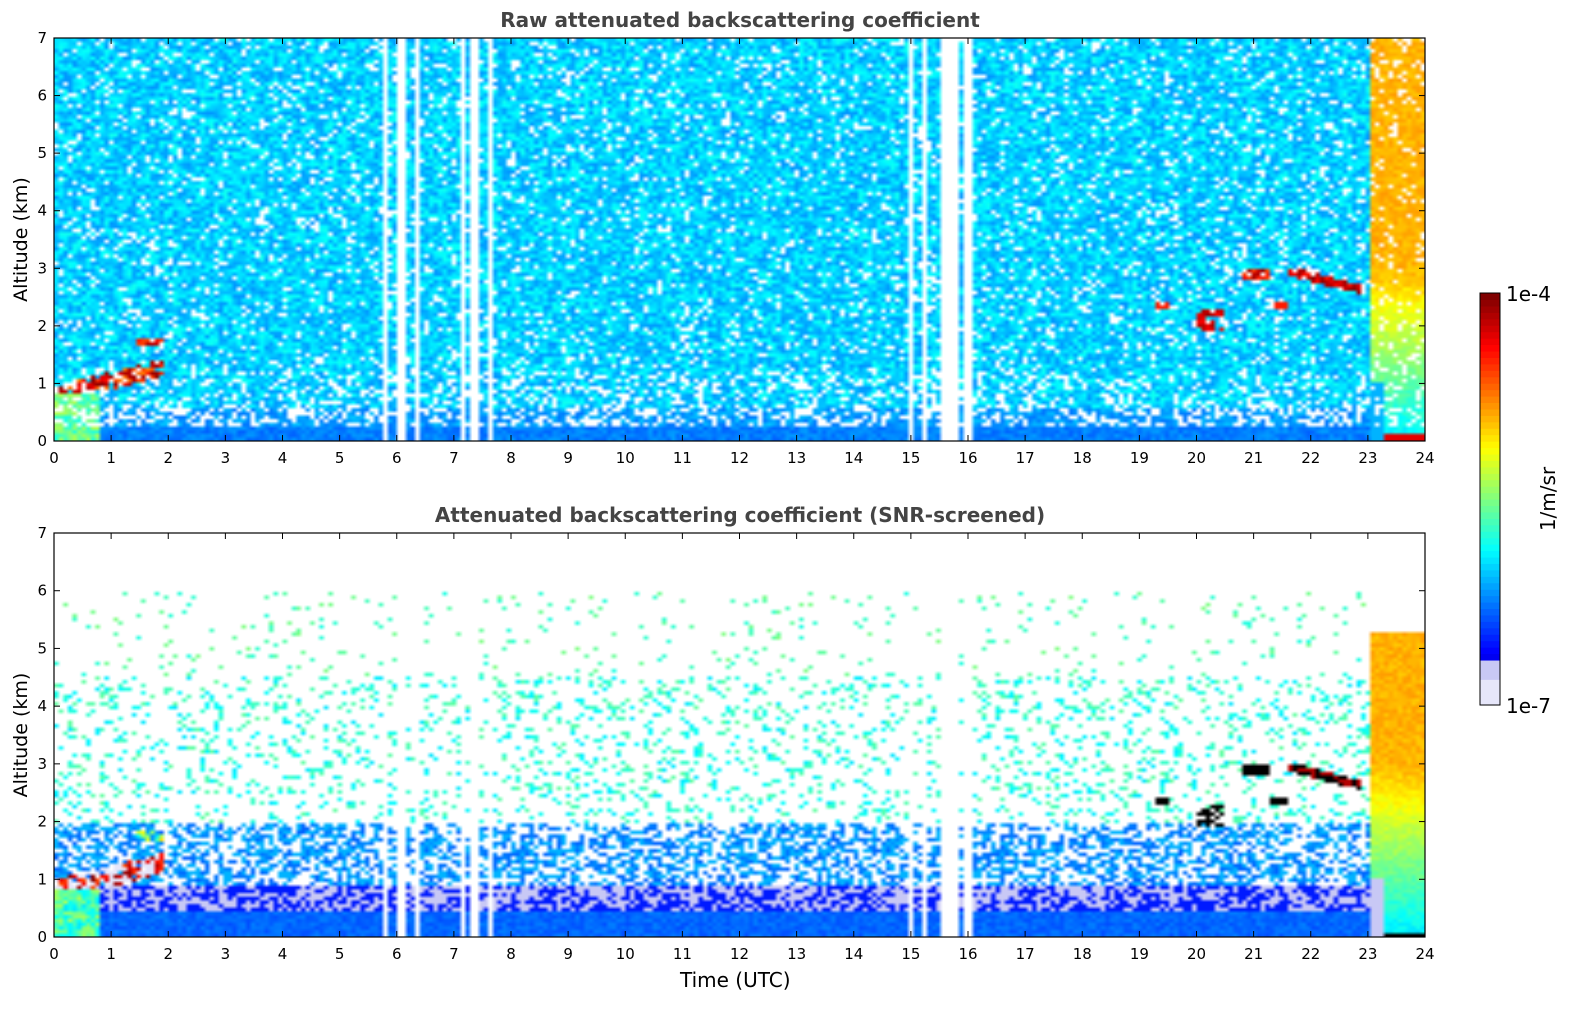 The height and width of the screenshot is (1020, 1595). What do you see at coordinates (21, 735) in the screenshot?
I see `y-axis-label: Altitude (km)` at bounding box center [21, 735].